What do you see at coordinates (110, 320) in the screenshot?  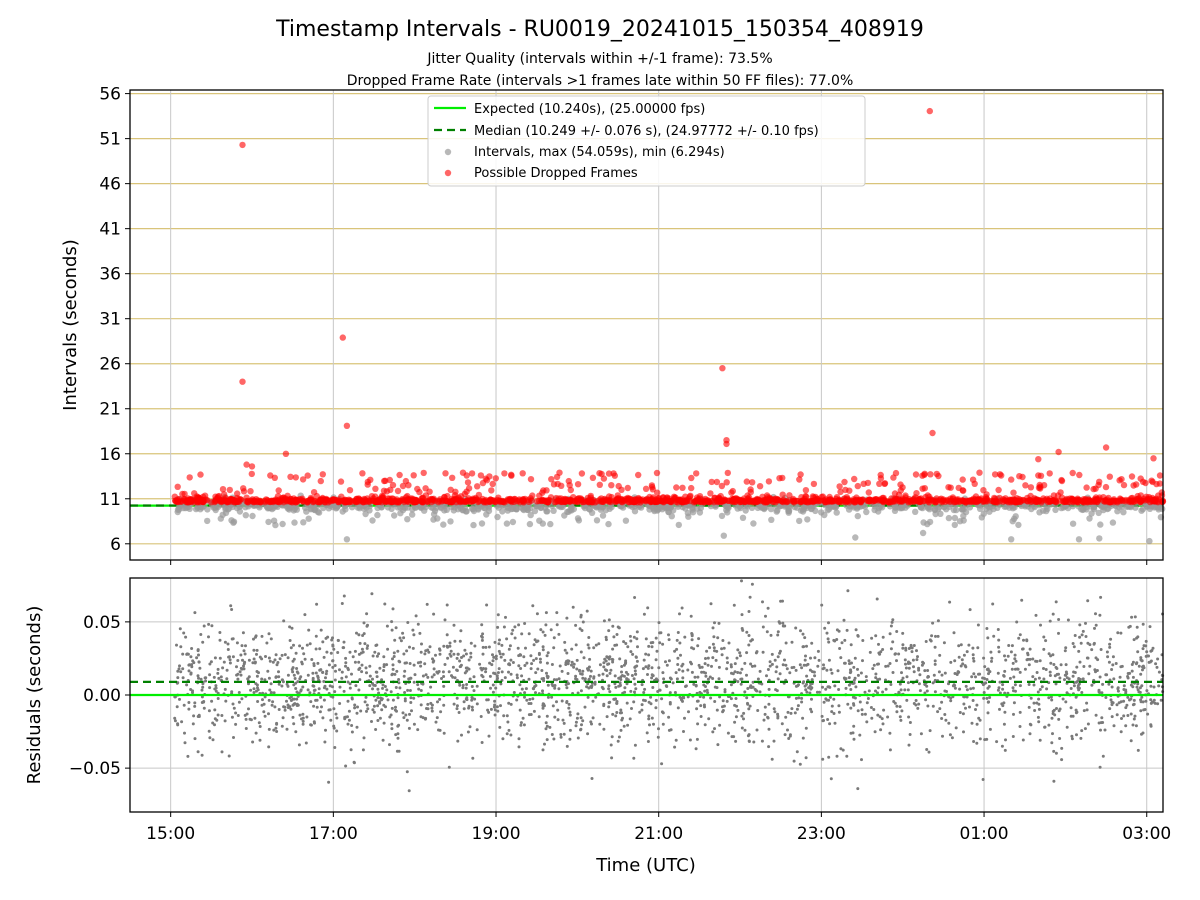 I see `y-tick-label: 31` at bounding box center [110, 320].